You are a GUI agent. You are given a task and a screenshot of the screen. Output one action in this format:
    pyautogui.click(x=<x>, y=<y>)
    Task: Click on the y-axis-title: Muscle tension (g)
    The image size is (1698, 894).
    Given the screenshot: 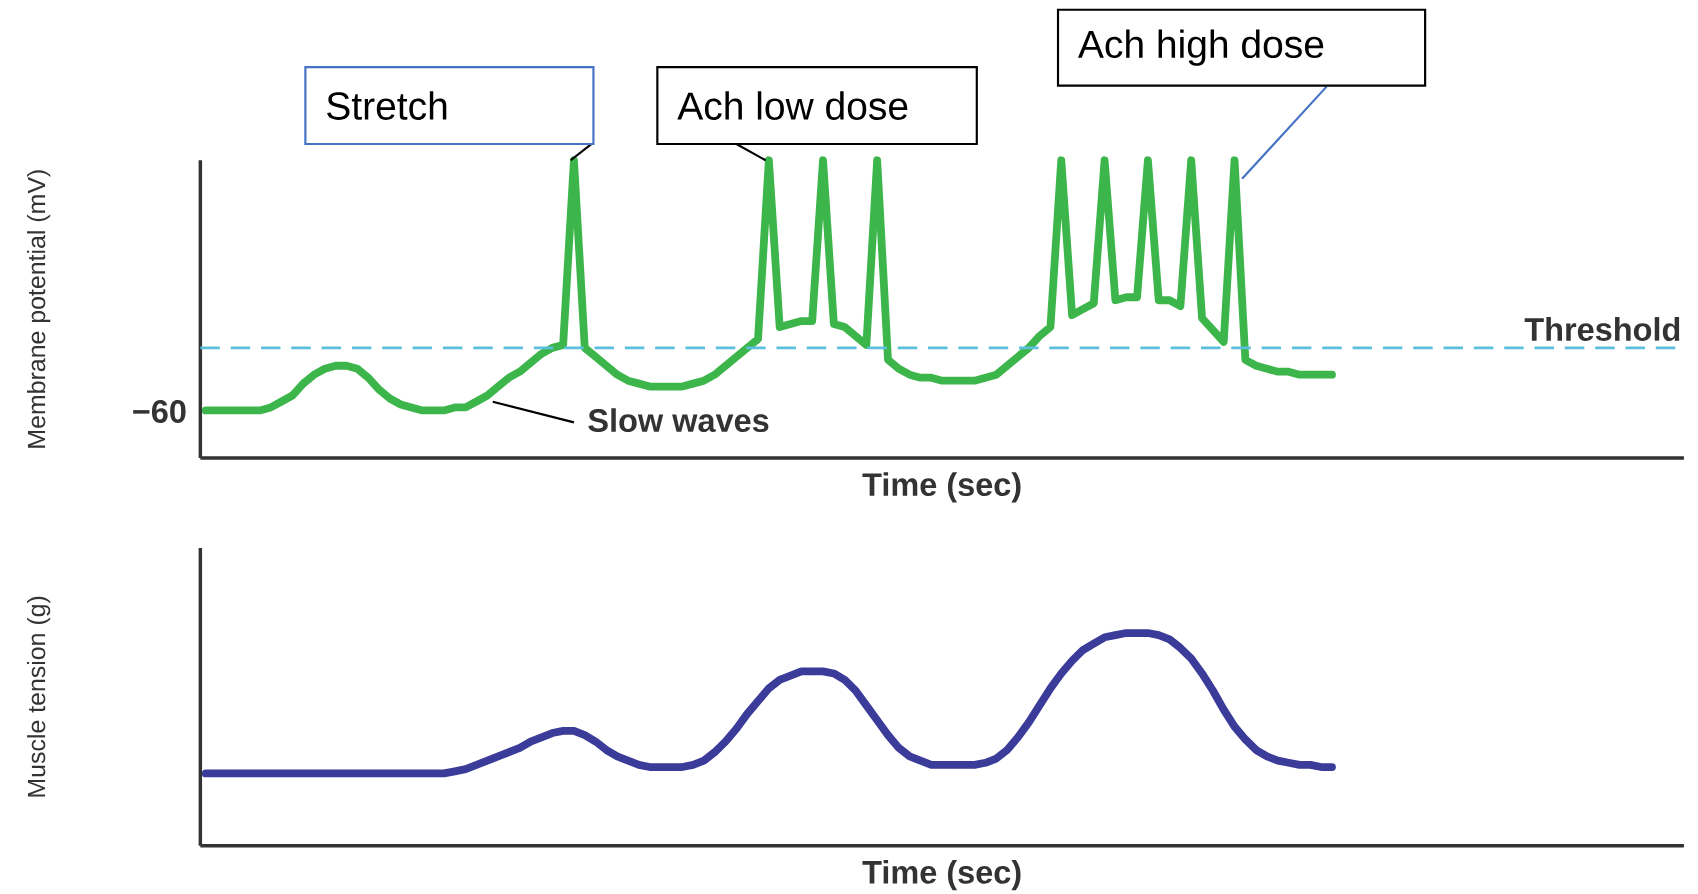 What is the action you would take?
    pyautogui.click(x=39, y=696)
    